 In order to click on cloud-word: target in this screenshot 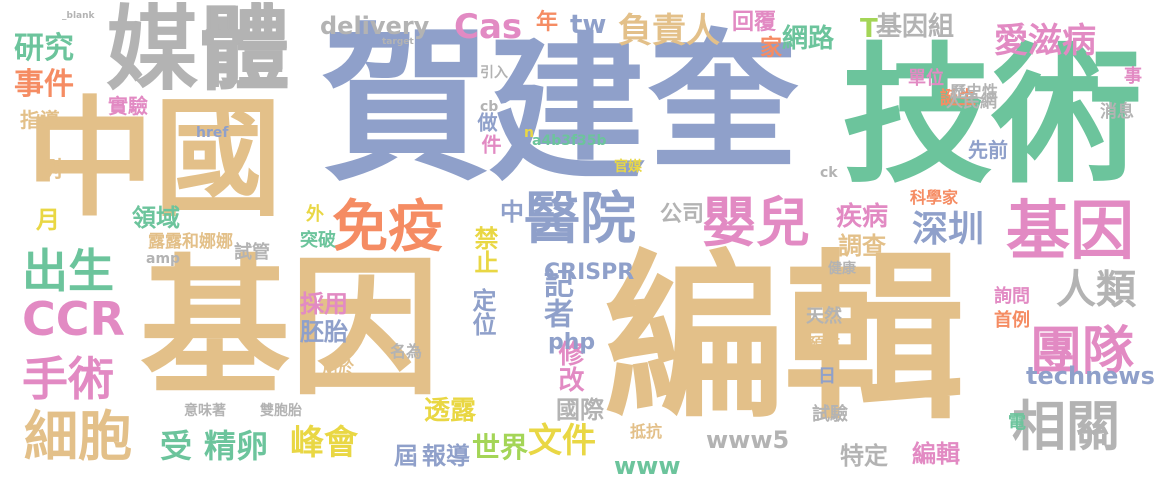, I will do `click(398, 42)`.